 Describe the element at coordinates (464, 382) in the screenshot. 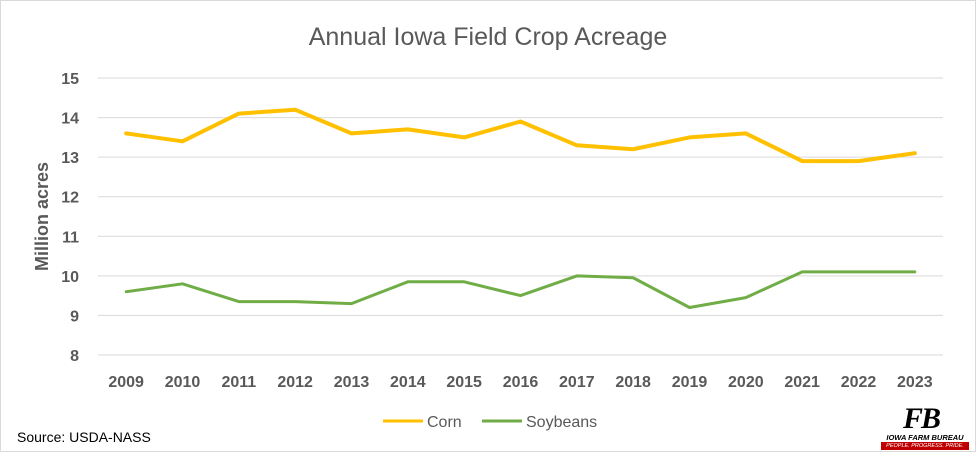

I see `x-tick-label: 2015` at that location.